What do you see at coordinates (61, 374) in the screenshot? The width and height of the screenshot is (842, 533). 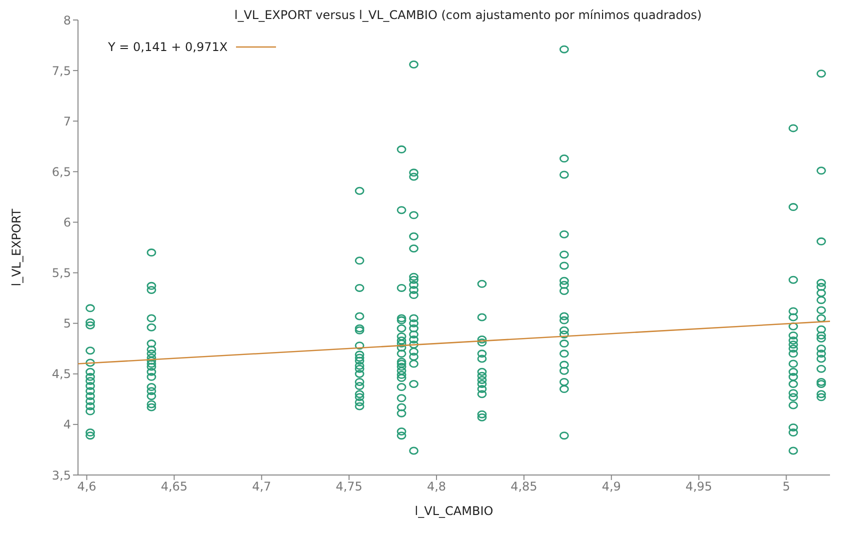 I see `y-tick-label: 4,5` at bounding box center [61, 374].